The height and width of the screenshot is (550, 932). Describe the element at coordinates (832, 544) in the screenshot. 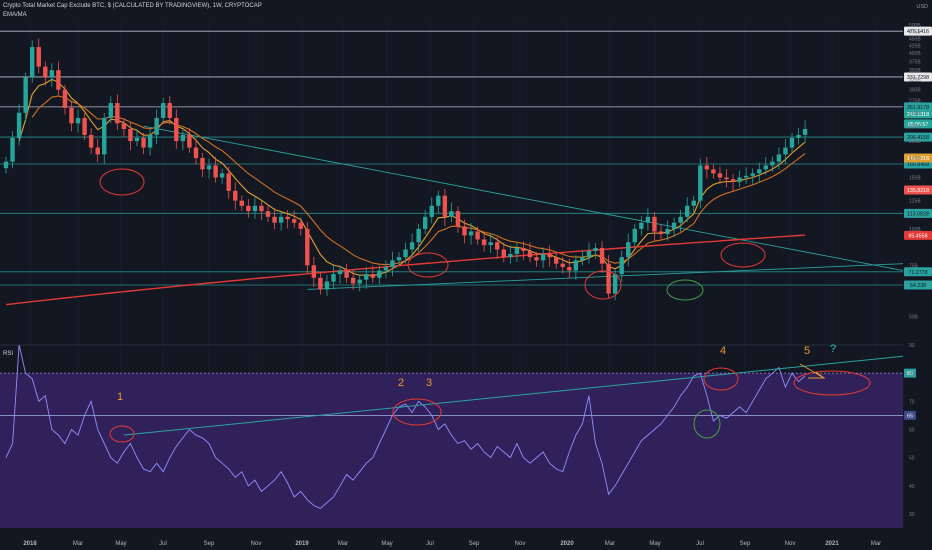

I see `time-axis-tick: 2021` at that location.